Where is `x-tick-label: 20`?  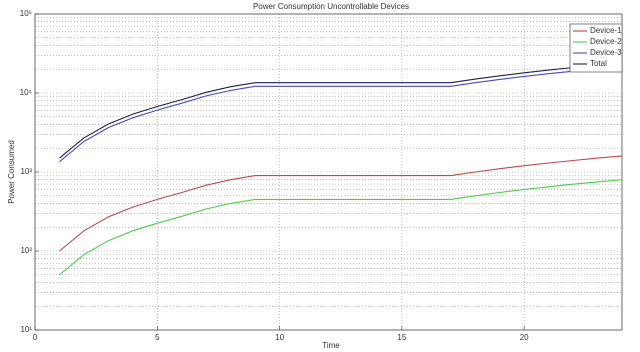 x-tick-label: 20 is located at coordinates (524, 337).